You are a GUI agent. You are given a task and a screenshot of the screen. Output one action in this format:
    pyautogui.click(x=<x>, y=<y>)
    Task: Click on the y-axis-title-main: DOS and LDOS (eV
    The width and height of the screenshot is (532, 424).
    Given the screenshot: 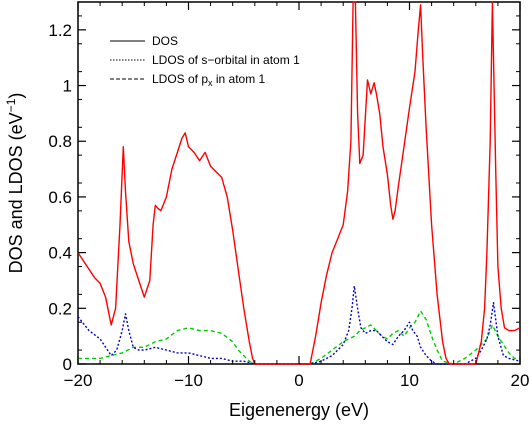 What is the action you would take?
    pyautogui.click(x=16, y=192)
    